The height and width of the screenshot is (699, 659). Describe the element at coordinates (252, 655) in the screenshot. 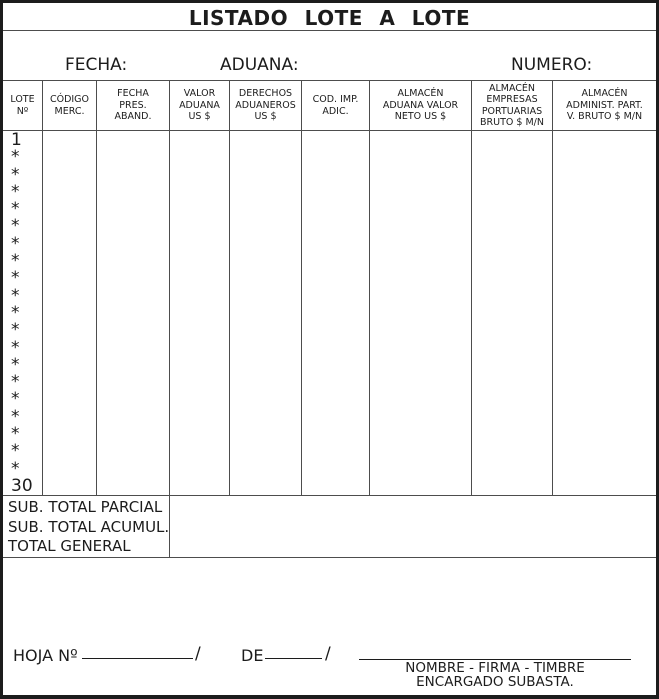

I see `de-label: DE` at that location.